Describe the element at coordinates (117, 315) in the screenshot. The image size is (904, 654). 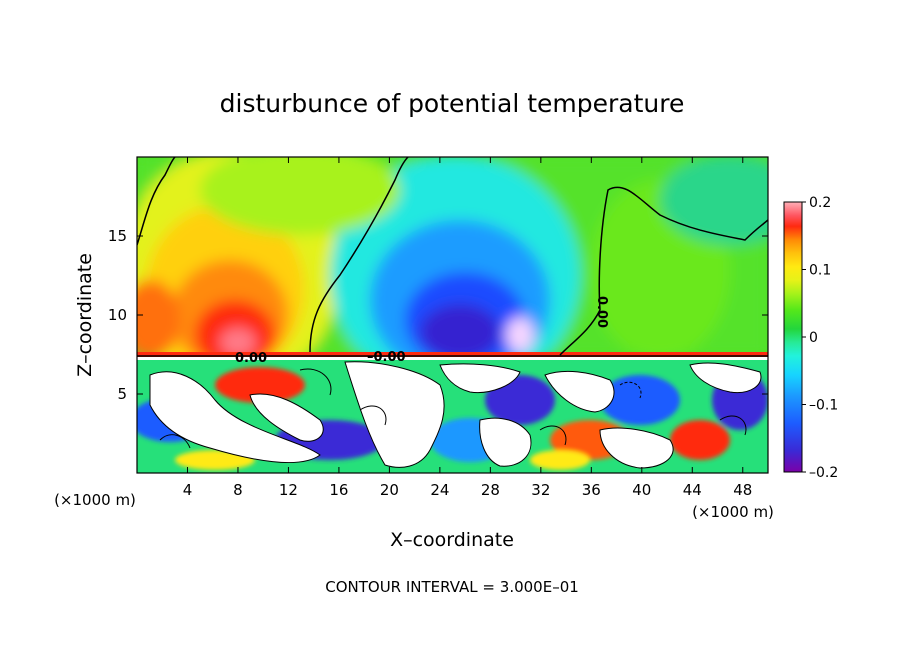
I see `y-tick-label: 10` at that location.